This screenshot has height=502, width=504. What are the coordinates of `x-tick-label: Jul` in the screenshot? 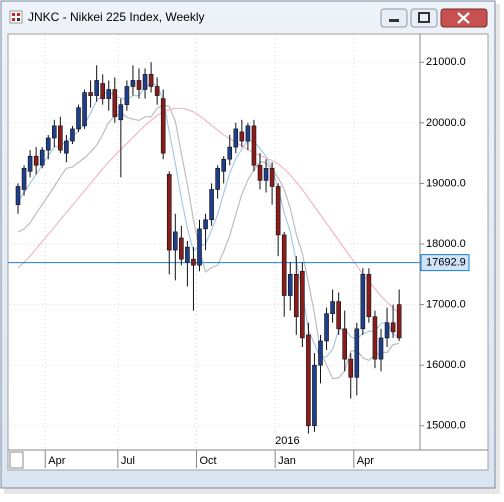 It's located at (128, 461).